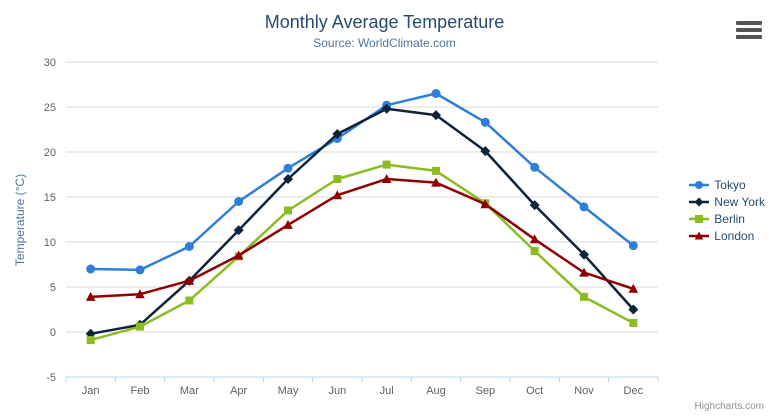  Describe the element at coordinates (238, 391) in the screenshot. I see `x-axis-label: Apr` at that location.